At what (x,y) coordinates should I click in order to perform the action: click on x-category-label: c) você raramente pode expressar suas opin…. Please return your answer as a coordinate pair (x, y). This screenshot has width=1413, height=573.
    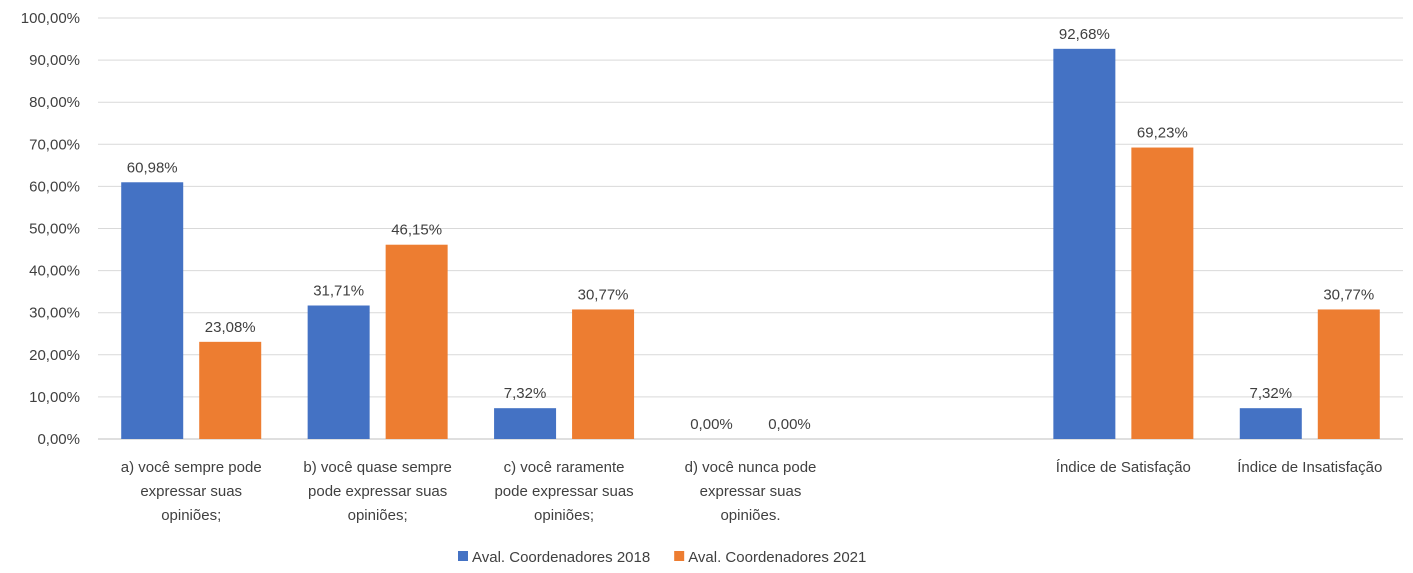
    Looking at the image, I should click on (563, 491).